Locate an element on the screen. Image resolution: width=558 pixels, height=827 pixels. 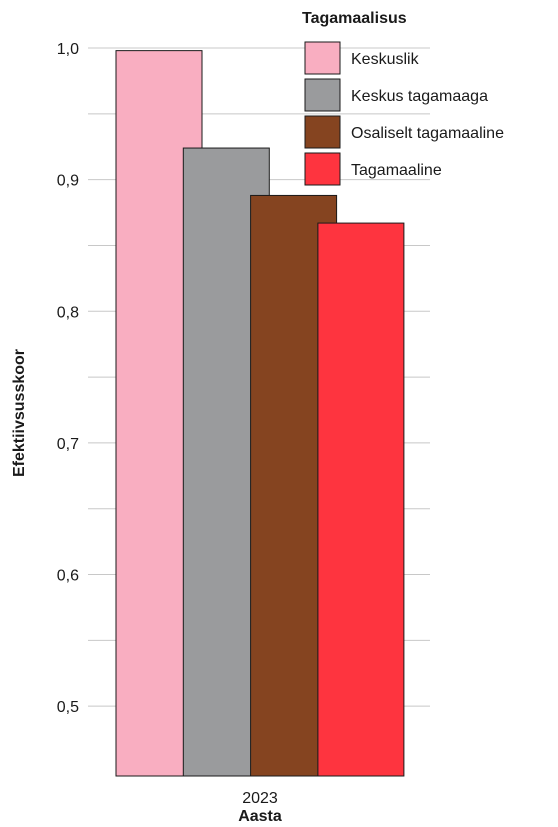
x-axis-title: Aasta is located at coordinates (260, 816).